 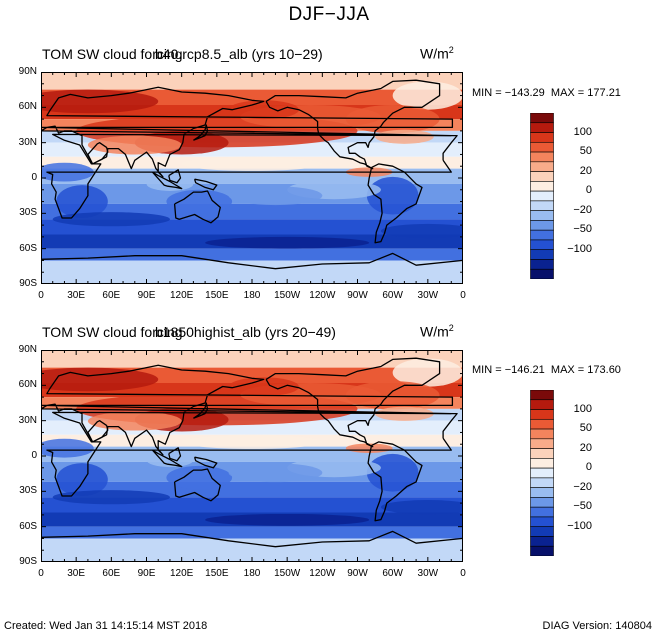 What do you see at coordinates (27, 385) in the screenshot?
I see `lat-label: 60N` at bounding box center [27, 385].